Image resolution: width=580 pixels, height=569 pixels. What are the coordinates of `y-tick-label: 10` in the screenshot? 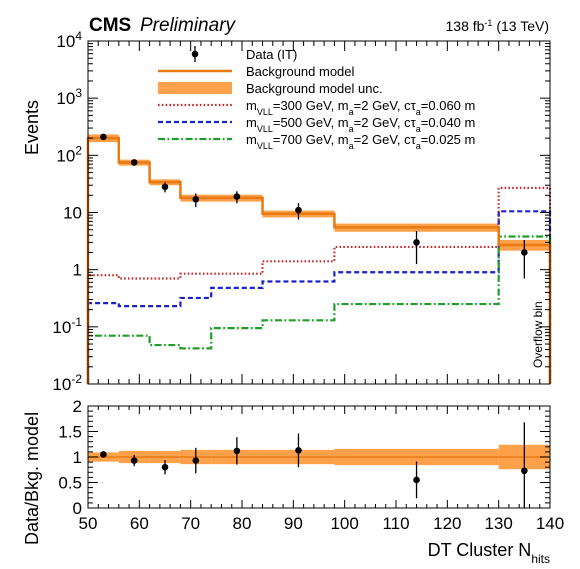 It's located at (72, 213).